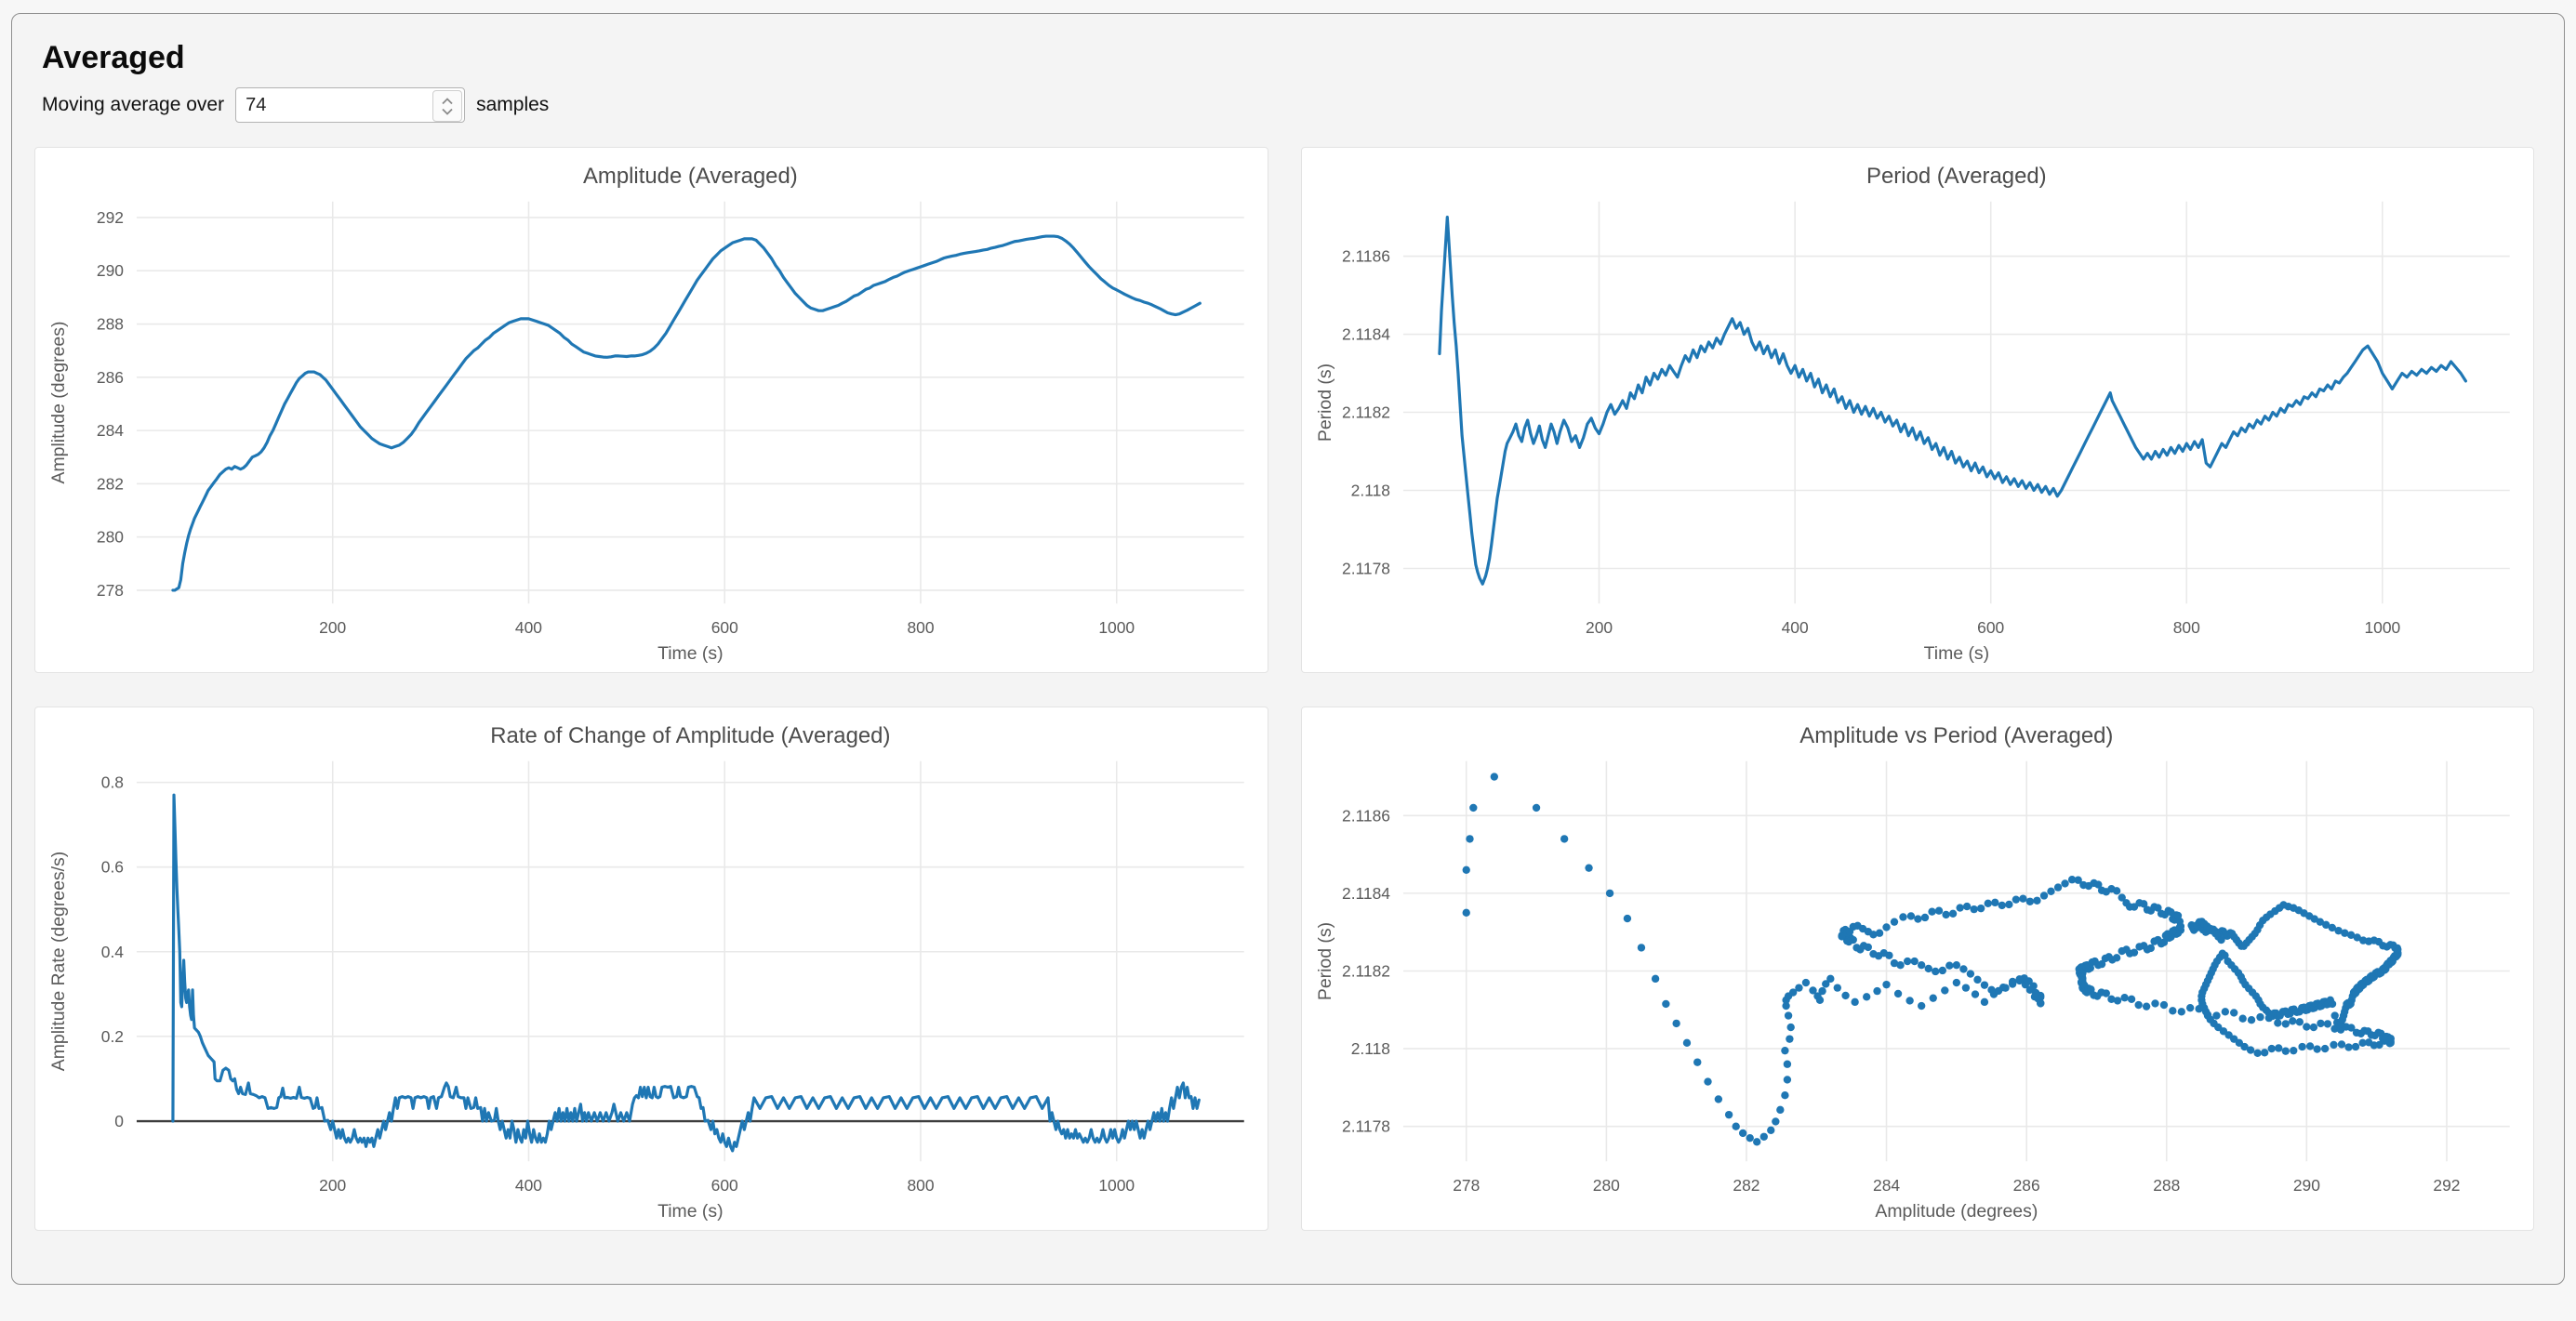 This screenshot has width=2576, height=1321. Describe the element at coordinates (113, 57) in the screenshot. I see `page-title: Averaged` at that location.